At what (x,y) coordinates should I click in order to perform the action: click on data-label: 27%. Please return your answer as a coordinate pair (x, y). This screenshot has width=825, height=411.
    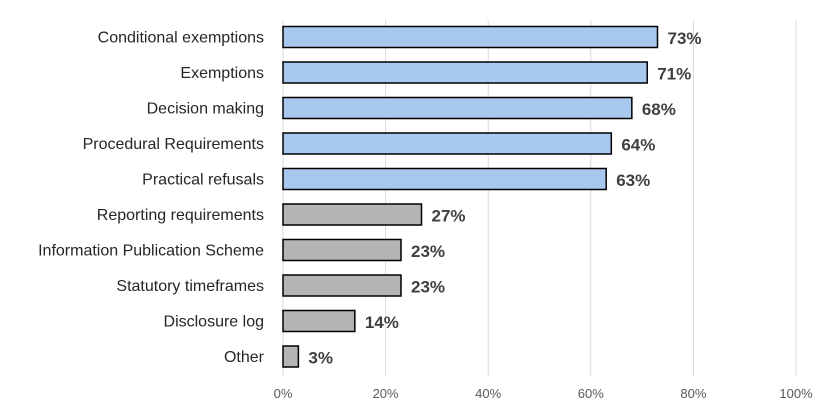
    Looking at the image, I should click on (449, 216).